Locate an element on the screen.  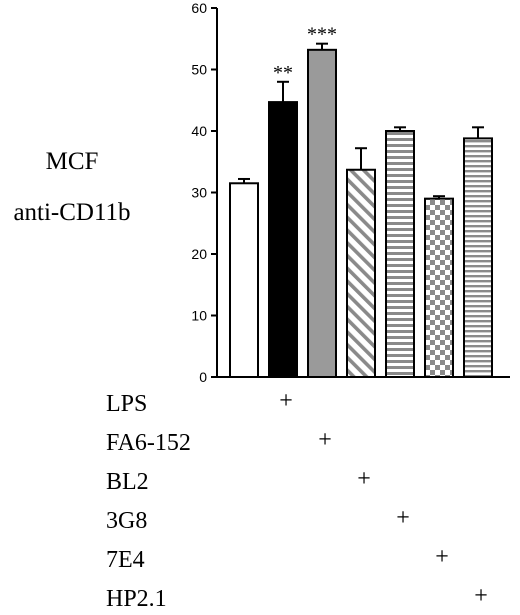
y-axis-label-line2: anti-CD11b is located at coordinates (71, 212).